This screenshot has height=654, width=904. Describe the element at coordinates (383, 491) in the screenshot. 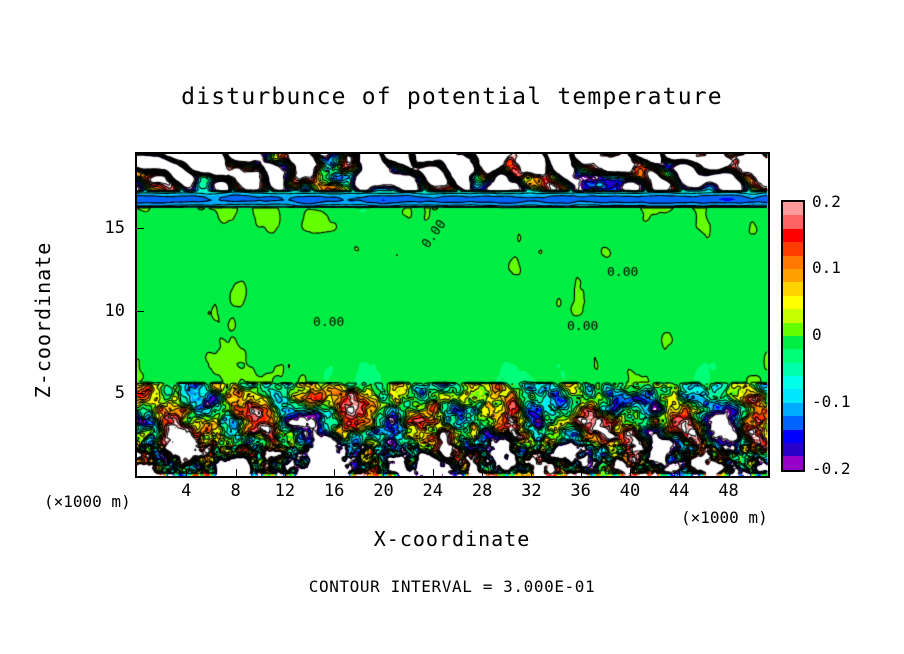

I see `x-tick-label: 20` at that location.